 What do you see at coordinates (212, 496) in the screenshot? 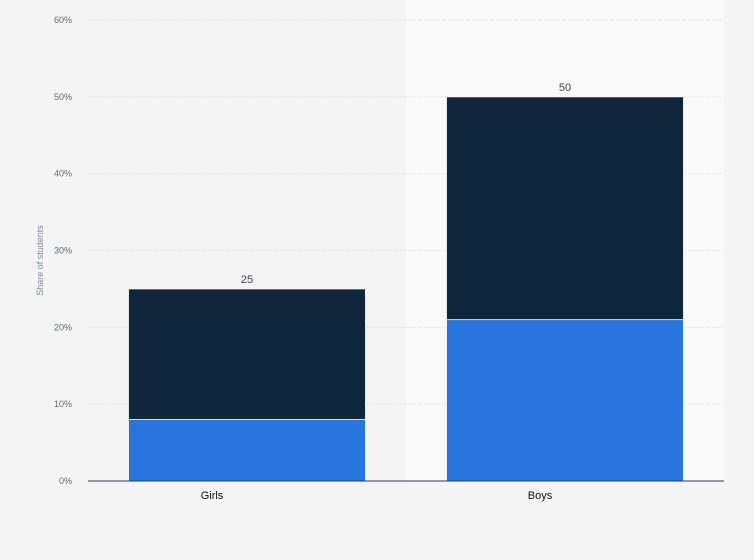
I see `x-tick-label: Girls` at bounding box center [212, 496].